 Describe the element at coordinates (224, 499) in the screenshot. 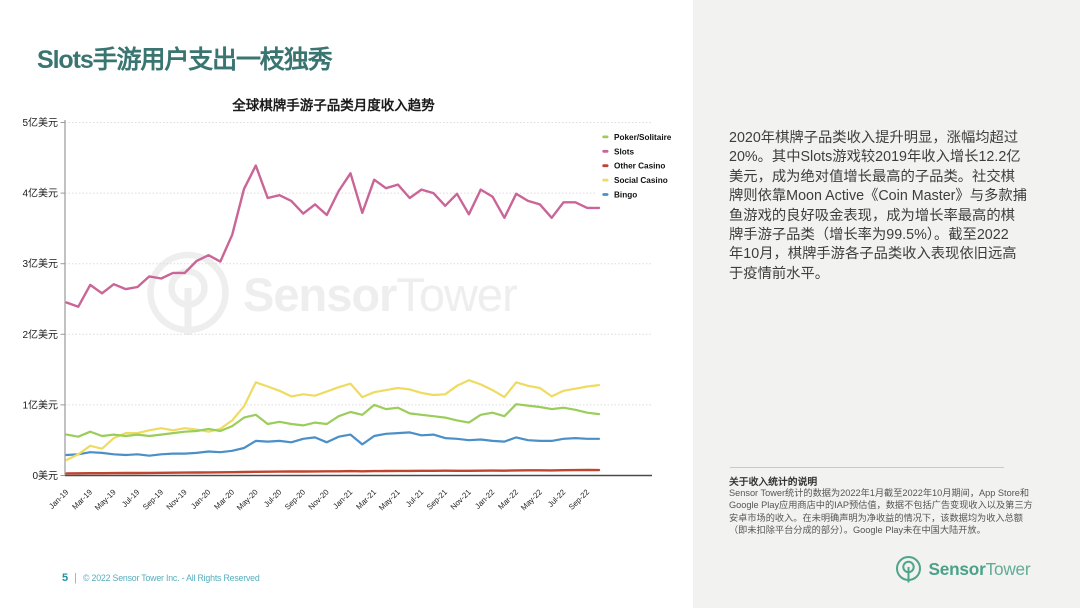

I see `svg-text: Mar-20` at that location.